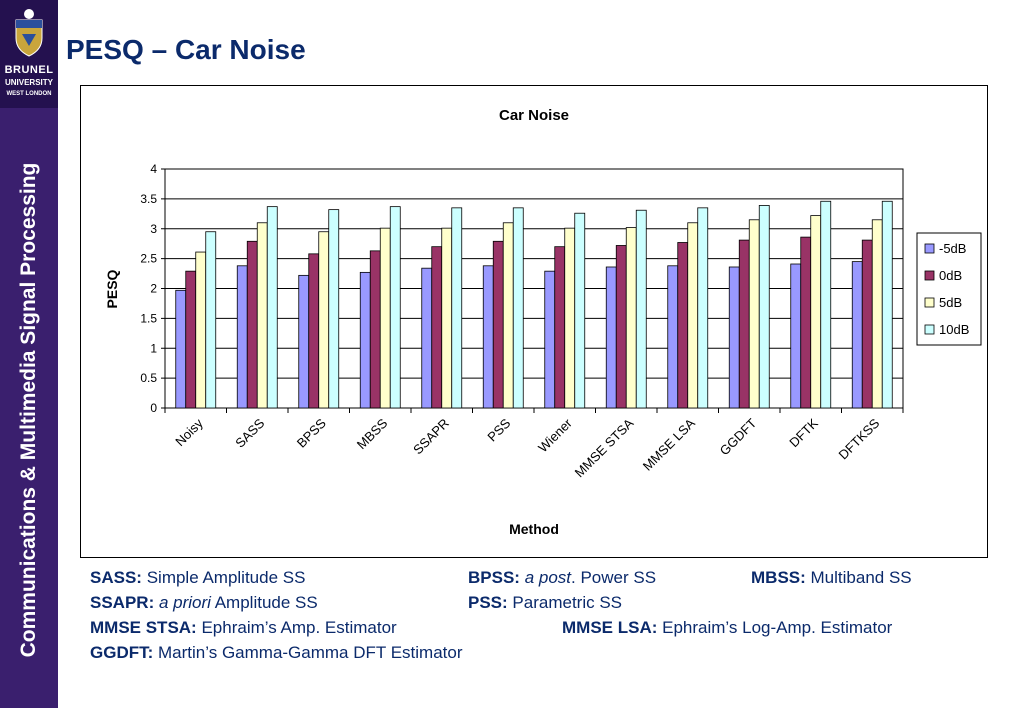 Image resolution: width=1023 pixels, height=708 pixels. I want to click on note-bpss-key: BPSS:, so click(494, 577).